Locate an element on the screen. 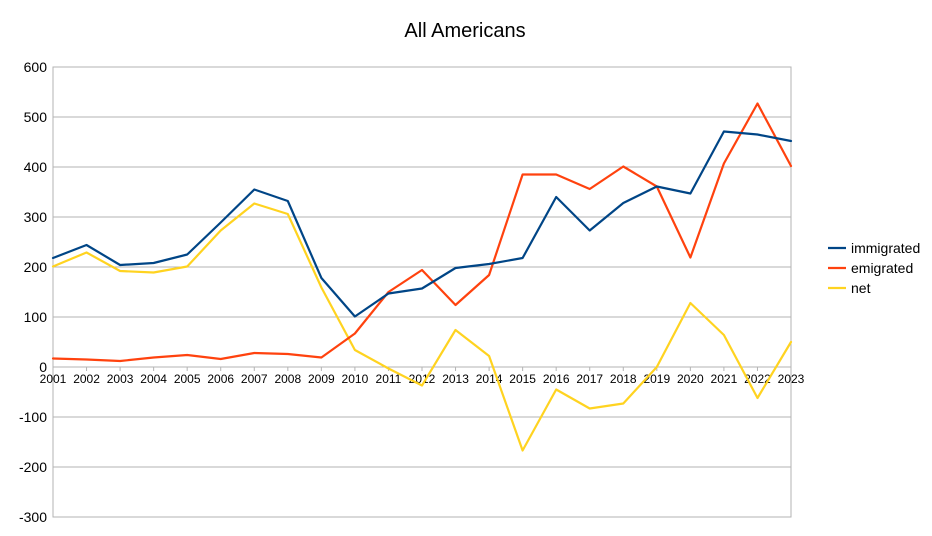 This screenshot has height=536, width=932. x-tick-label: 2003 is located at coordinates (120, 379).